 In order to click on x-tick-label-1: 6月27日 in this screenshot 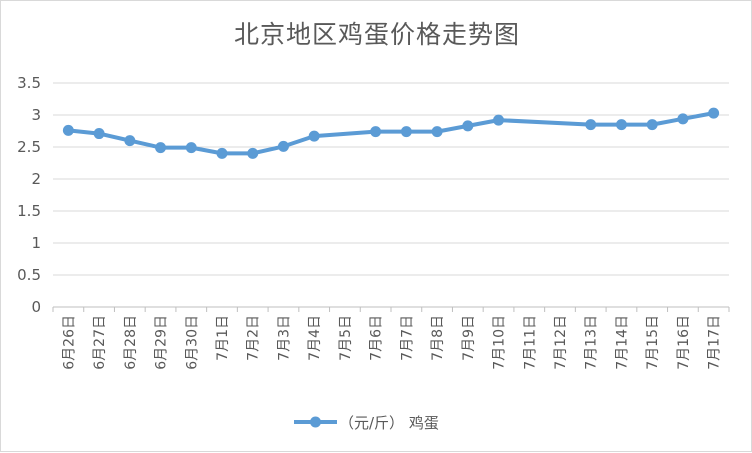, I will do `click(100, 342)`.